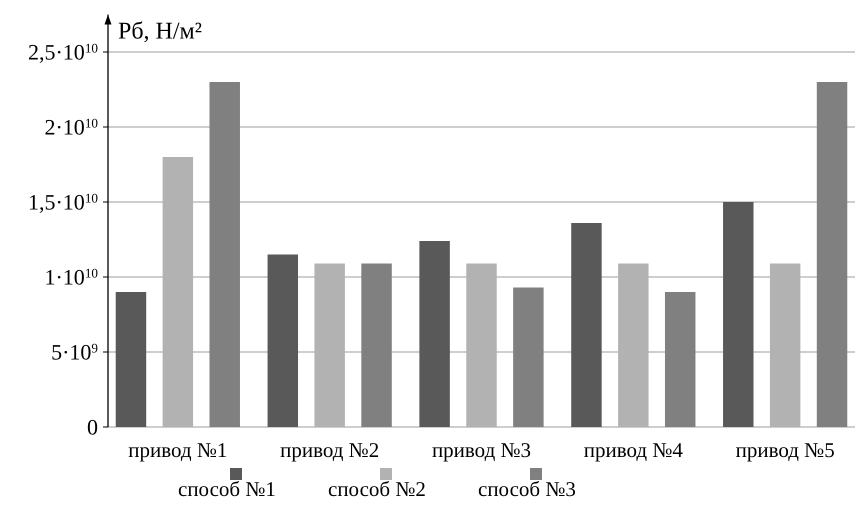 This screenshot has height=514, width=861. What do you see at coordinates (92, 427) in the screenshot?
I see `y-tick-label: 0` at bounding box center [92, 427].